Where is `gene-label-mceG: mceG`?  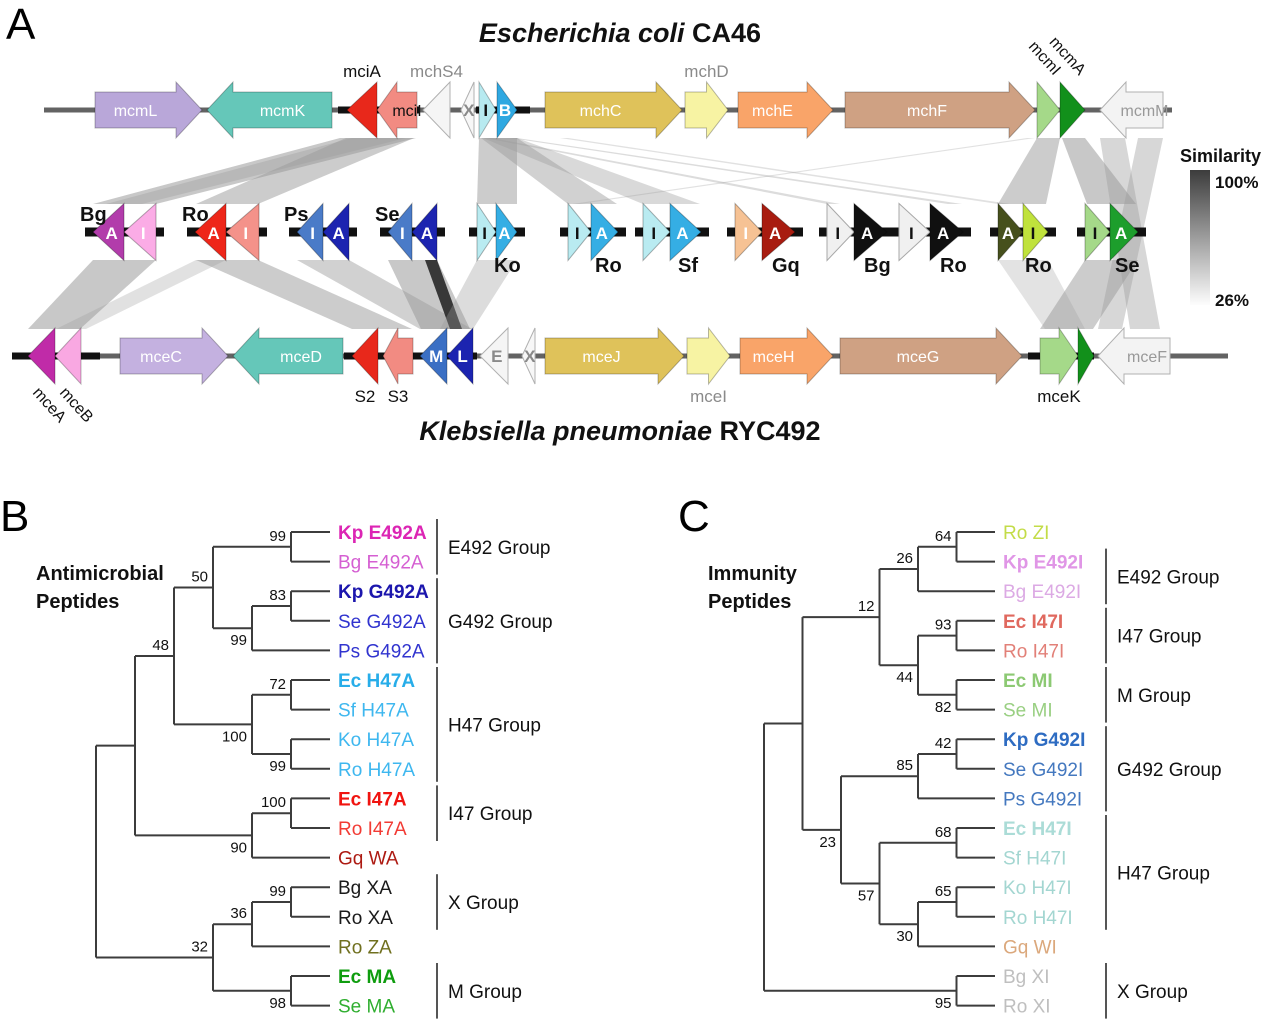
gene-label-mceG: mceG is located at coordinates (918, 357).